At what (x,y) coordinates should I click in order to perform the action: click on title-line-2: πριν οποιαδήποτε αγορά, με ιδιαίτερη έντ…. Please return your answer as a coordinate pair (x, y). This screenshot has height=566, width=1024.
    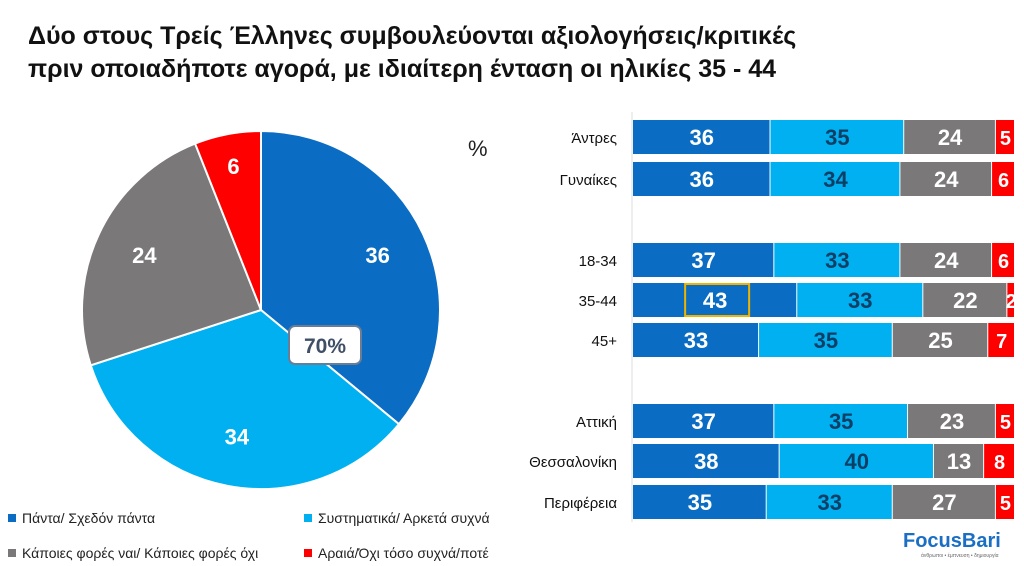
    Looking at the image, I should click on (402, 69).